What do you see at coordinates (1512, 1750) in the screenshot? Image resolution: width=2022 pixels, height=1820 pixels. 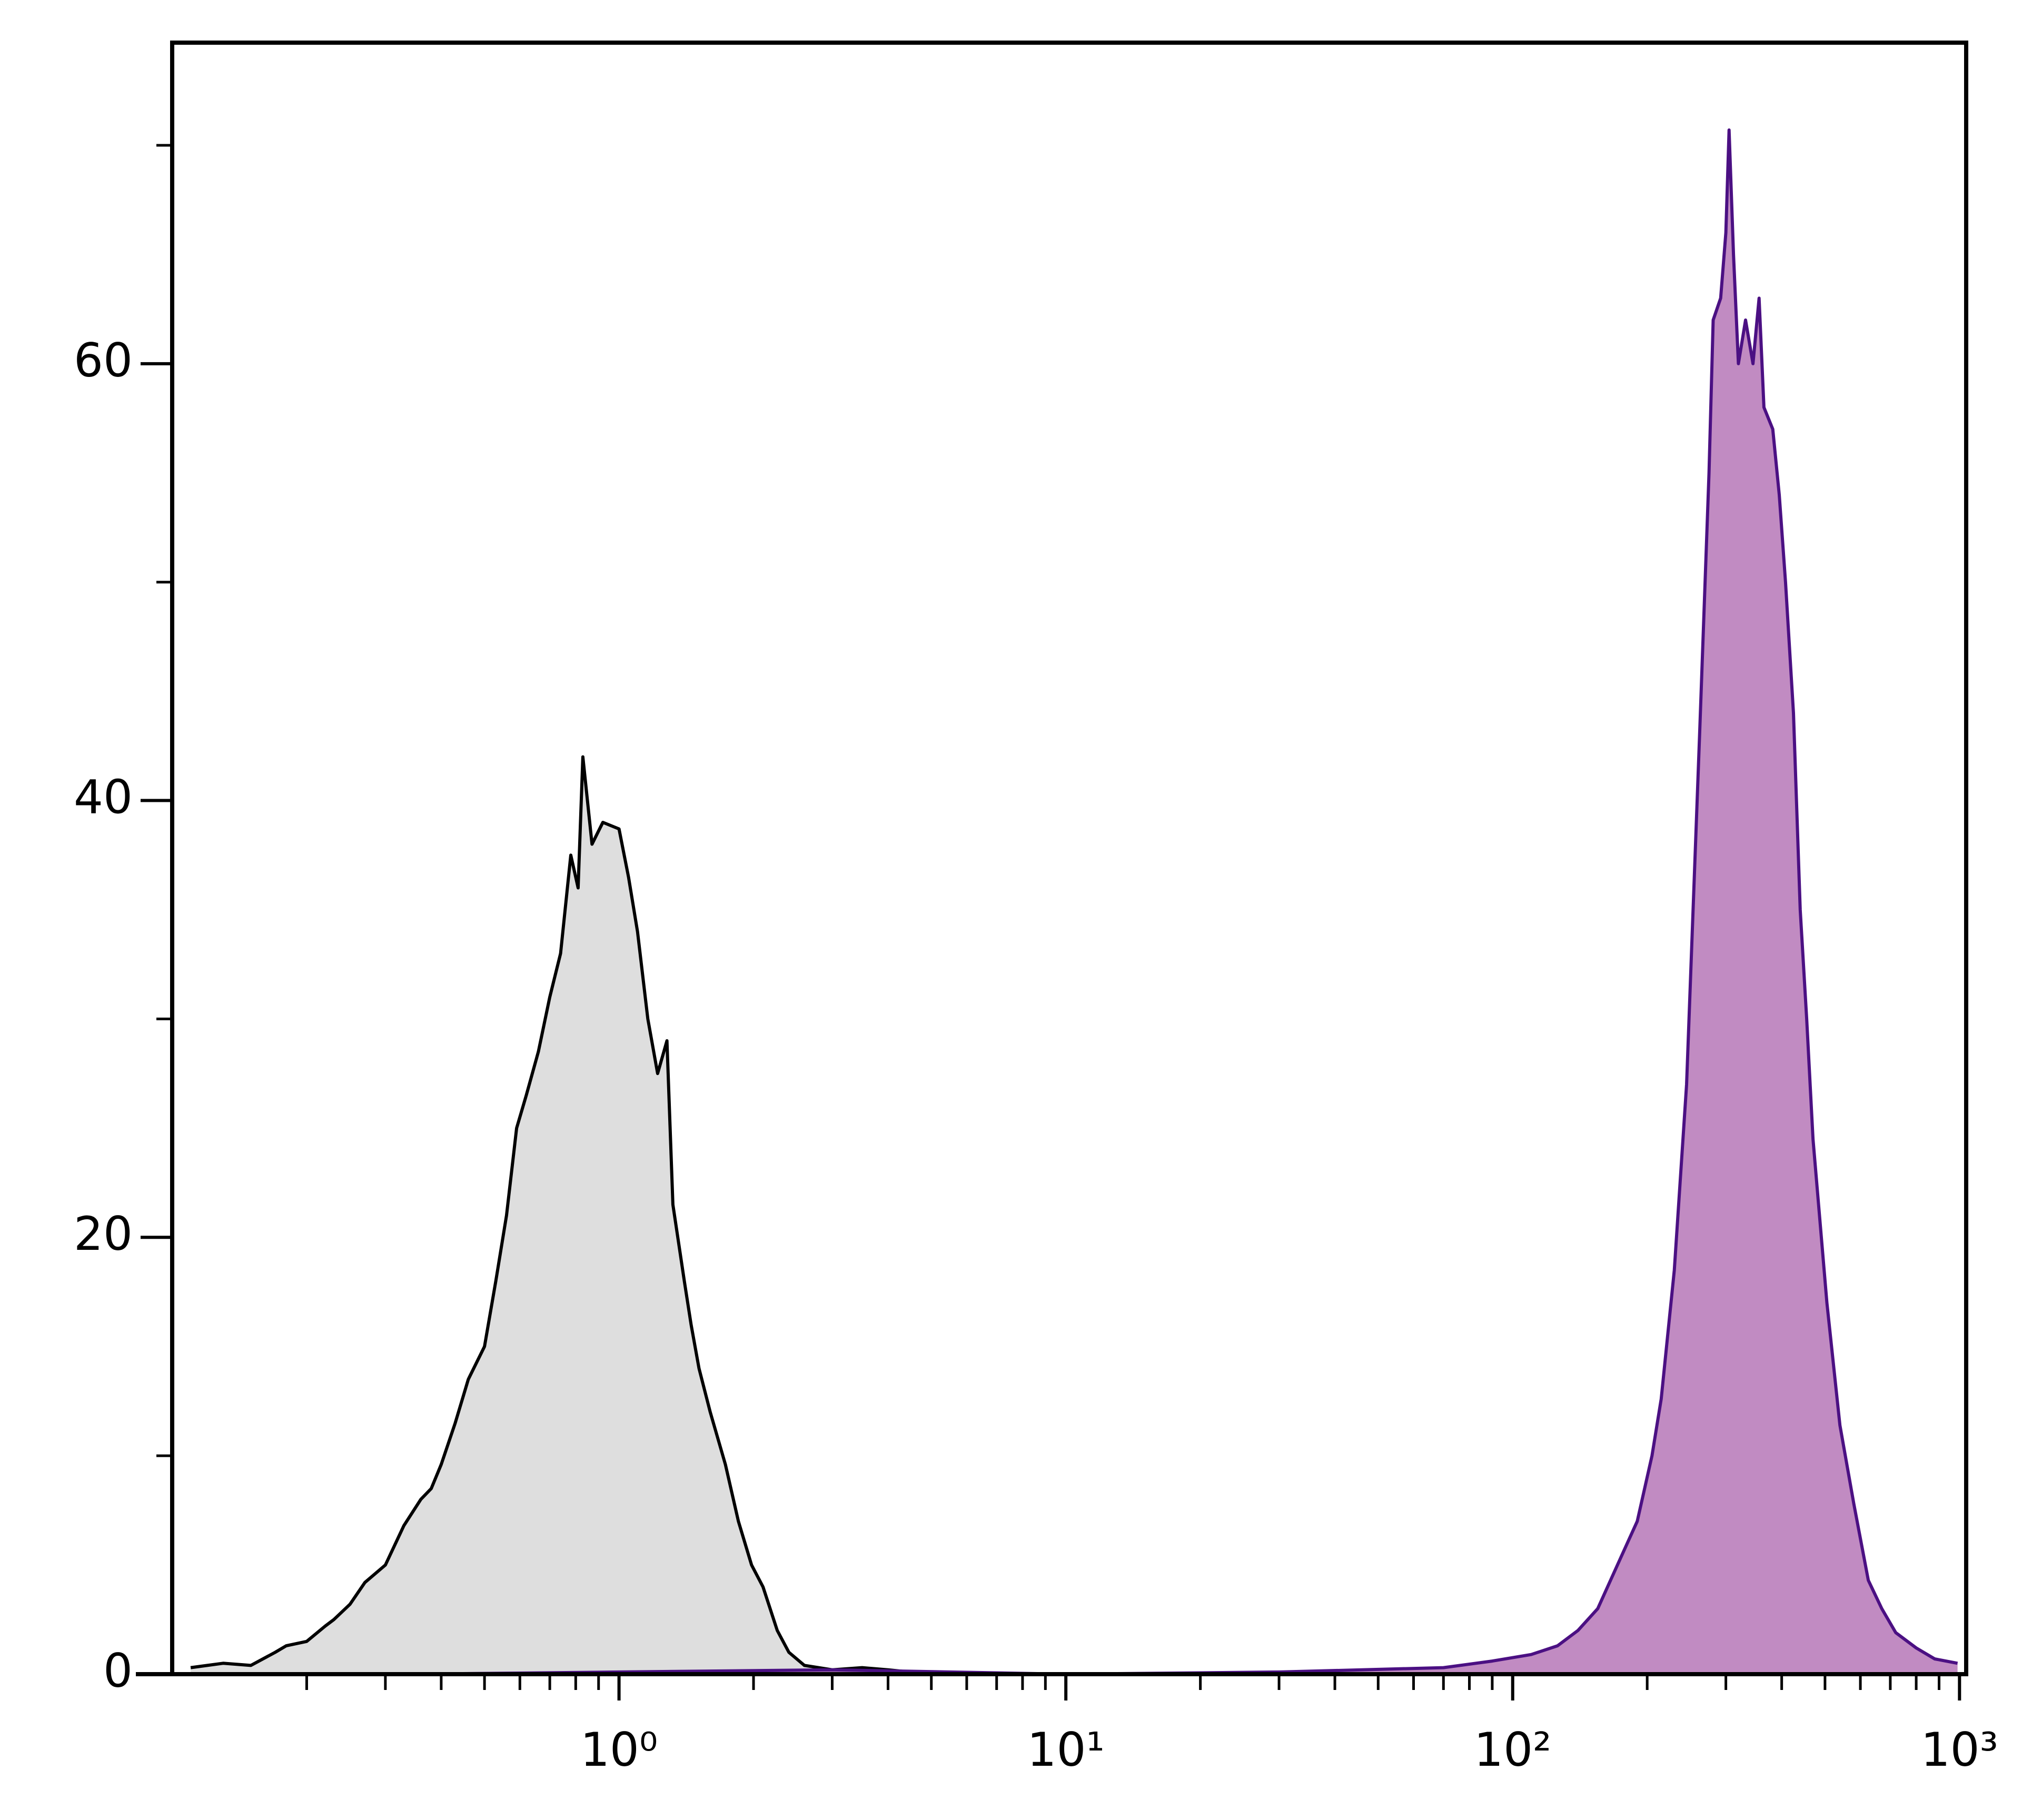 I see `x-tick-label: 10²` at bounding box center [1512, 1750].